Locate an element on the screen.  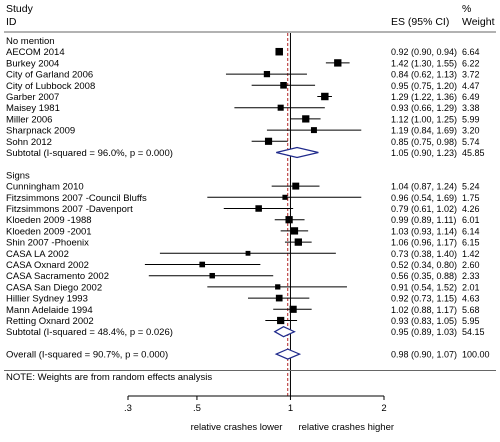
weight-text: 3.72 is located at coordinates (471, 75).